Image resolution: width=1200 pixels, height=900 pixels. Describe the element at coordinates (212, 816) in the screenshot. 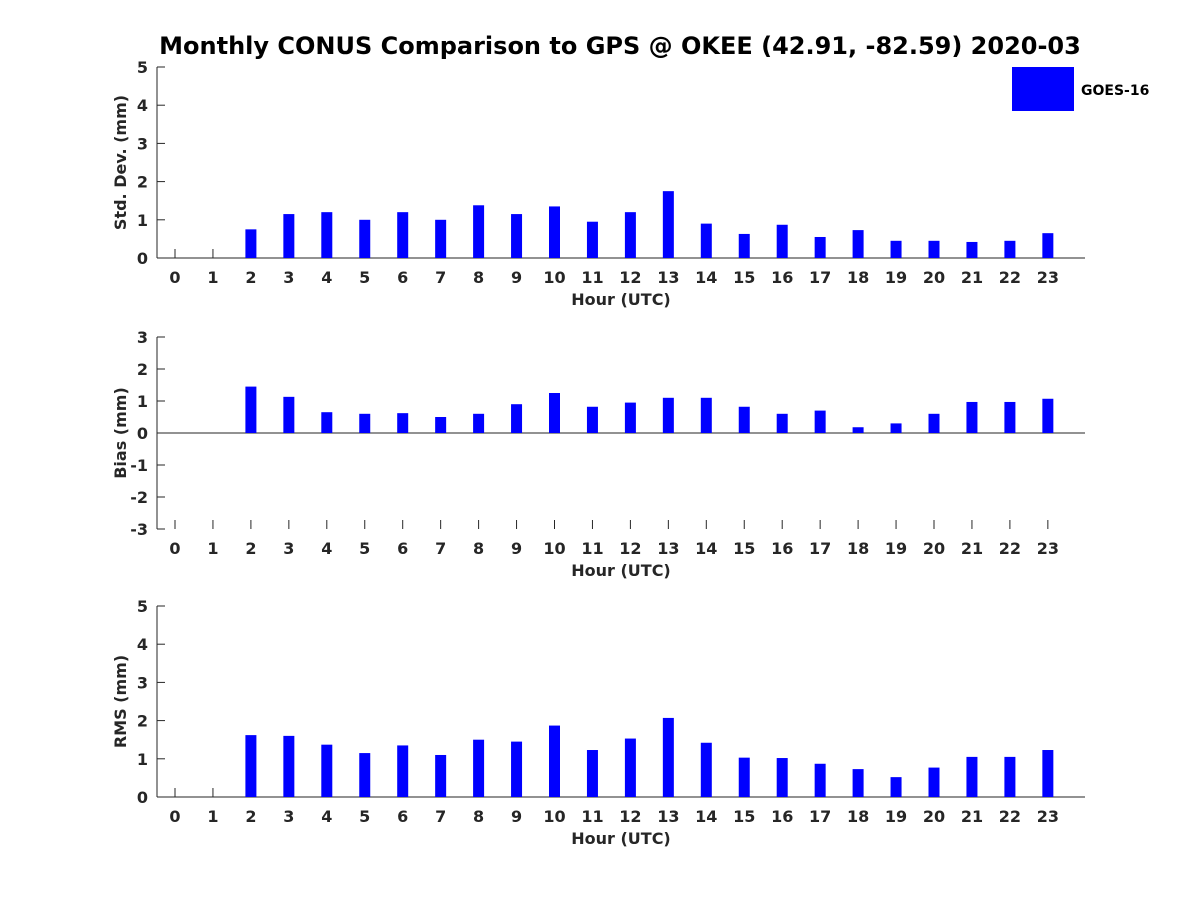

I see `x-tick-label: 1` at that location.